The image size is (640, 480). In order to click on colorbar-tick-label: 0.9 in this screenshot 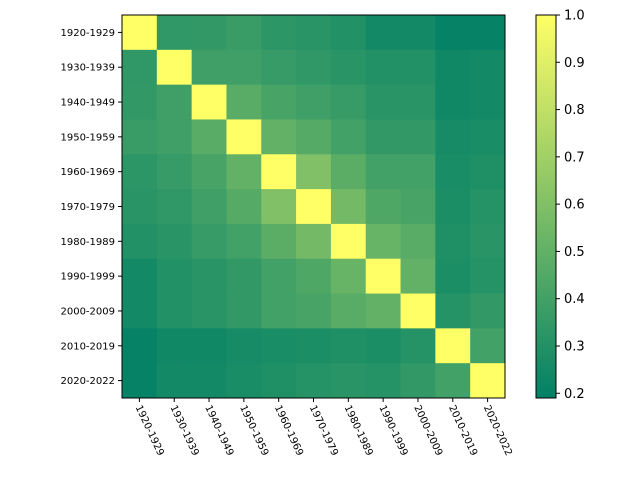, I will do `click(574, 63)`.